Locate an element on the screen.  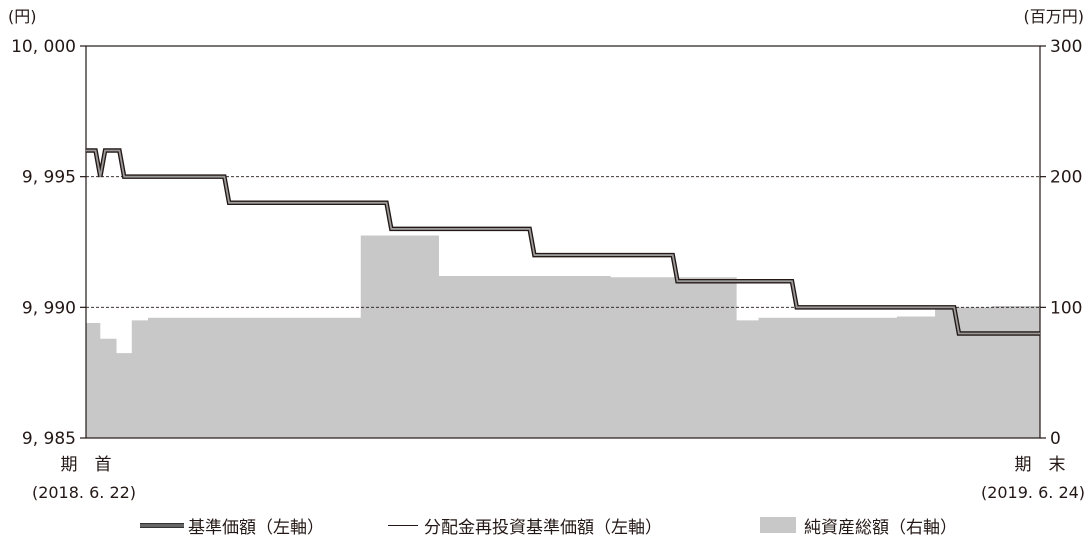
y-left-tick-label-3: 9, 985 is located at coordinates (49, 439).